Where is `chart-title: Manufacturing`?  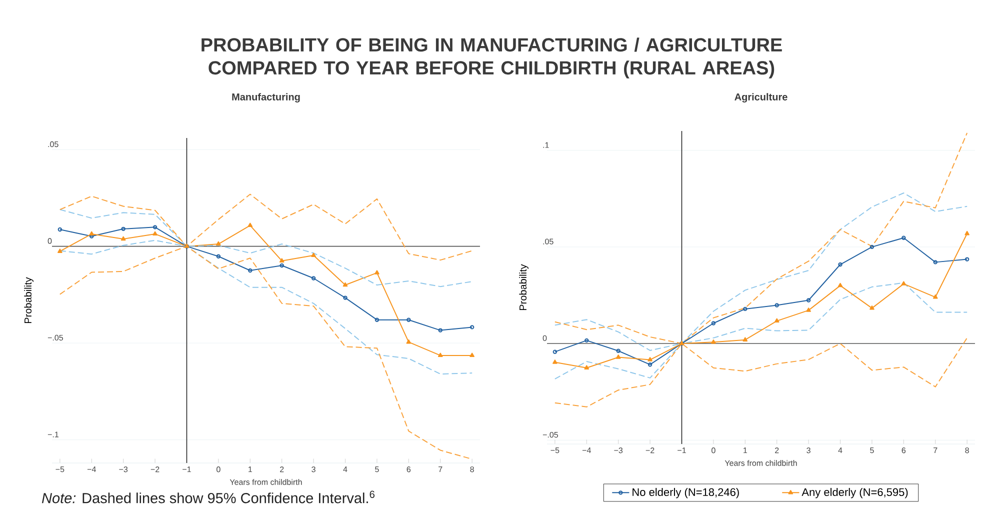
chart-title: Manufacturing is located at coordinates (266, 97).